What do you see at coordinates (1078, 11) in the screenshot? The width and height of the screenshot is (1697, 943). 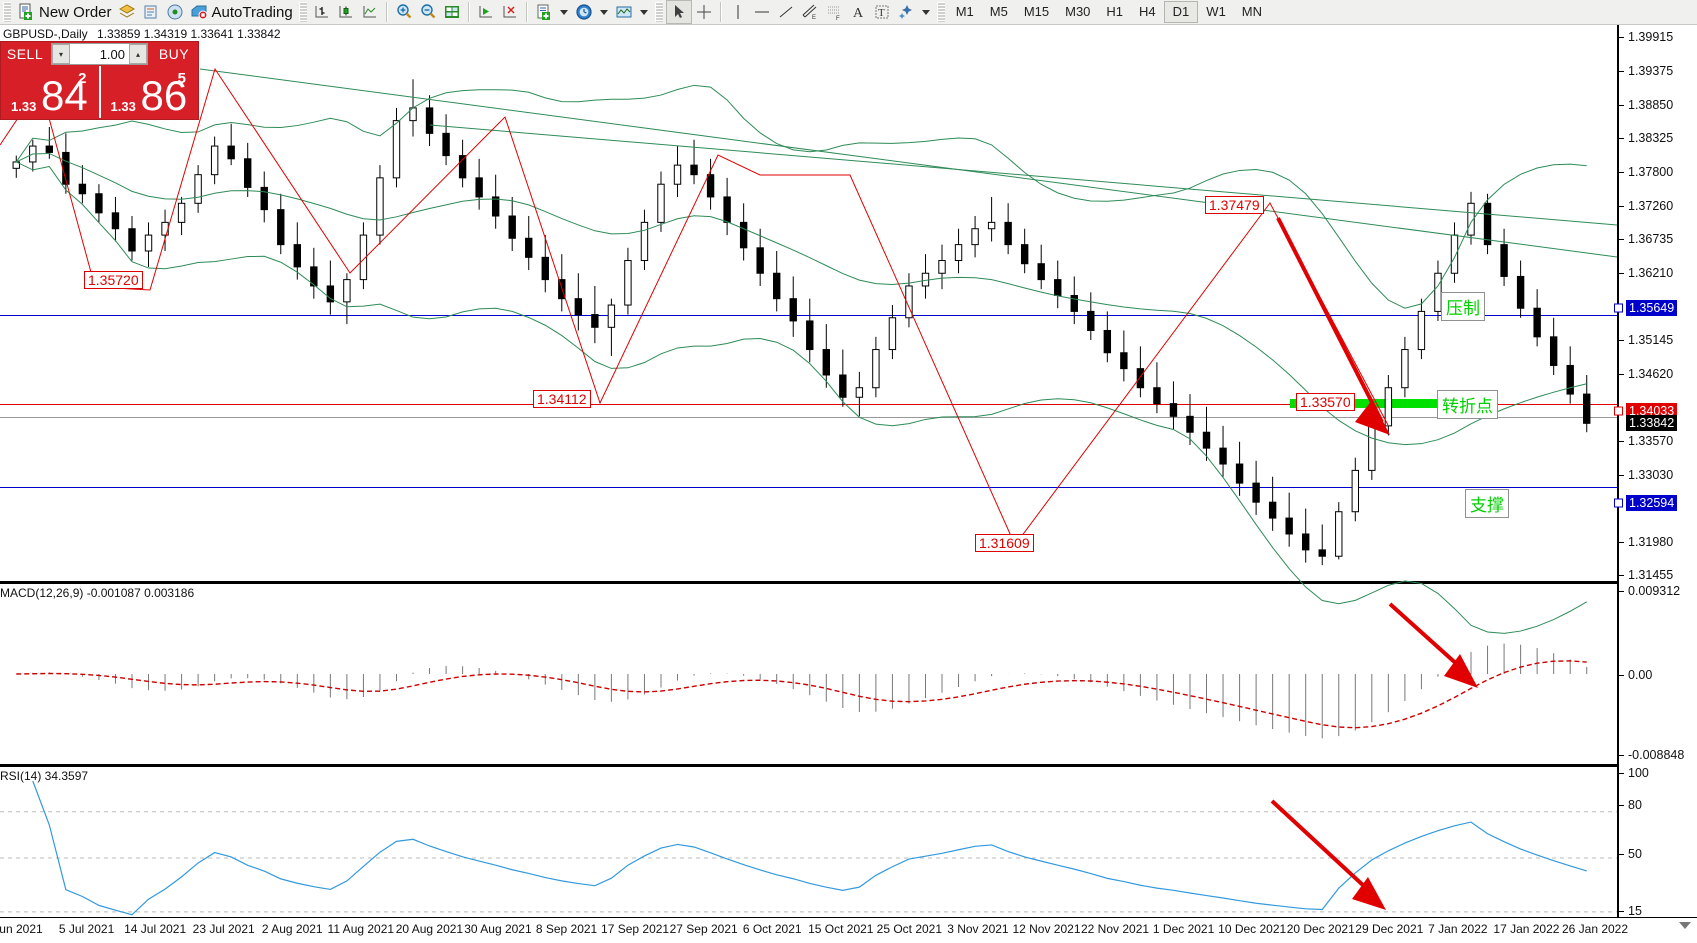 I see `timeframe-m30: M30` at bounding box center [1078, 11].